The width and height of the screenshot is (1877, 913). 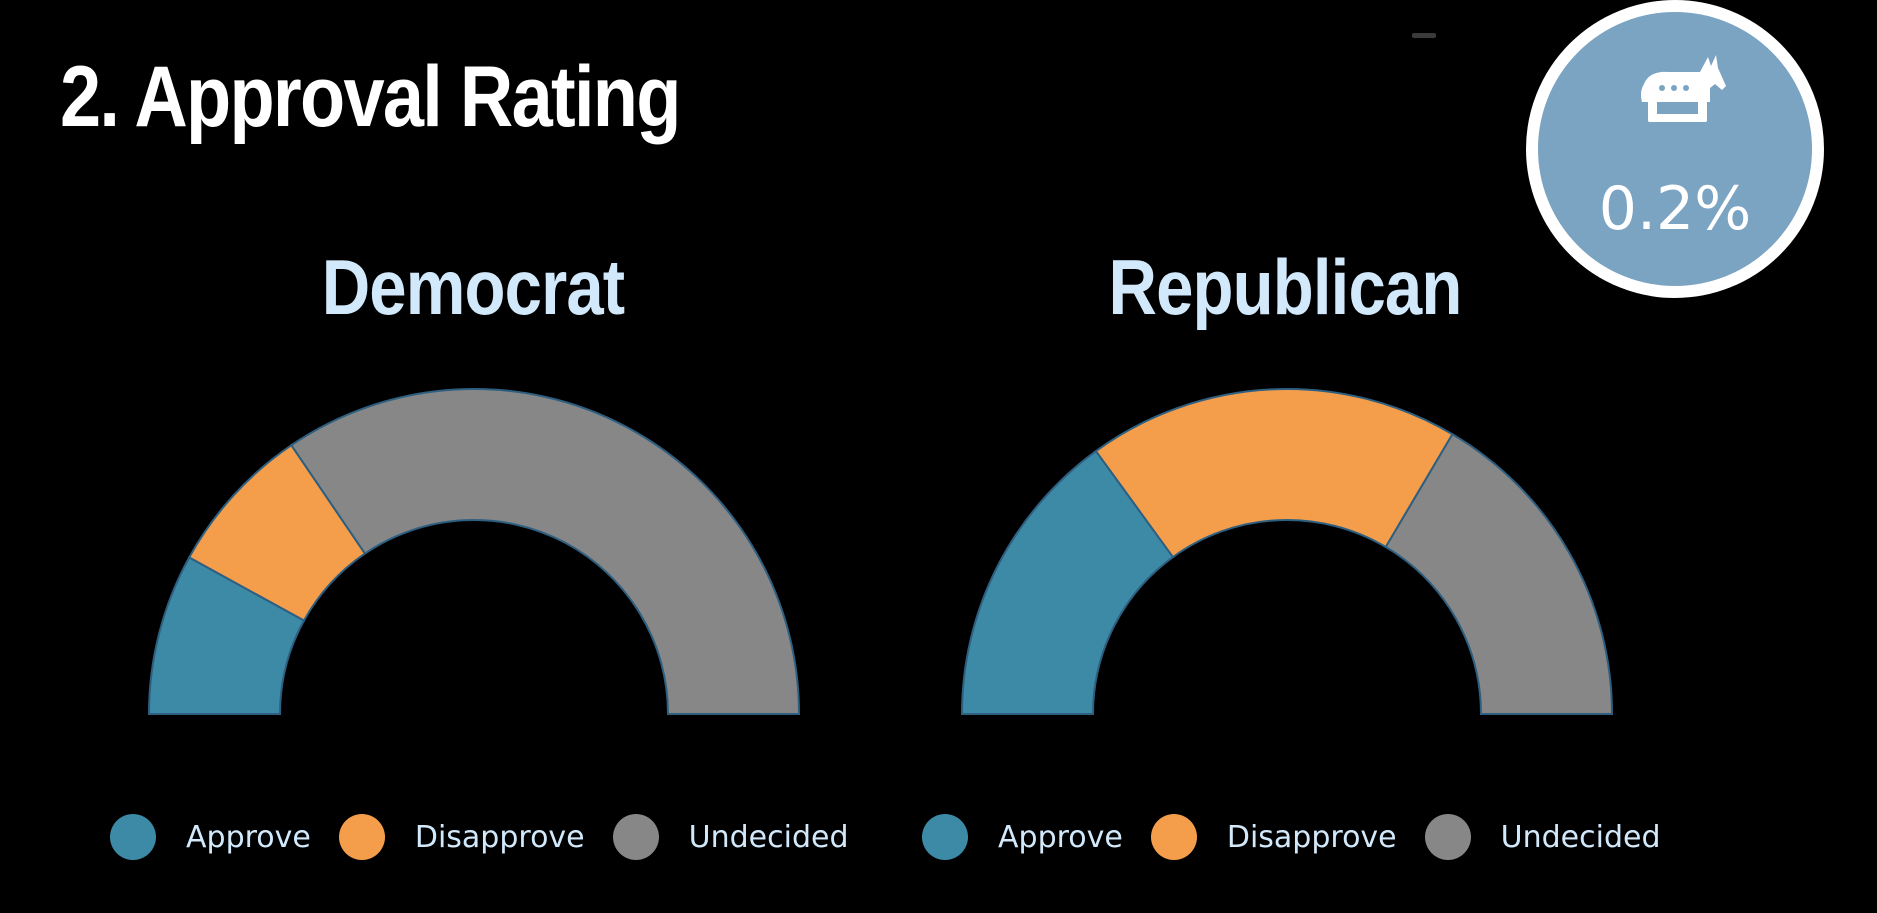 What do you see at coordinates (1067, 582) in the screenshot?
I see `gauge-segment-approve` at bounding box center [1067, 582].